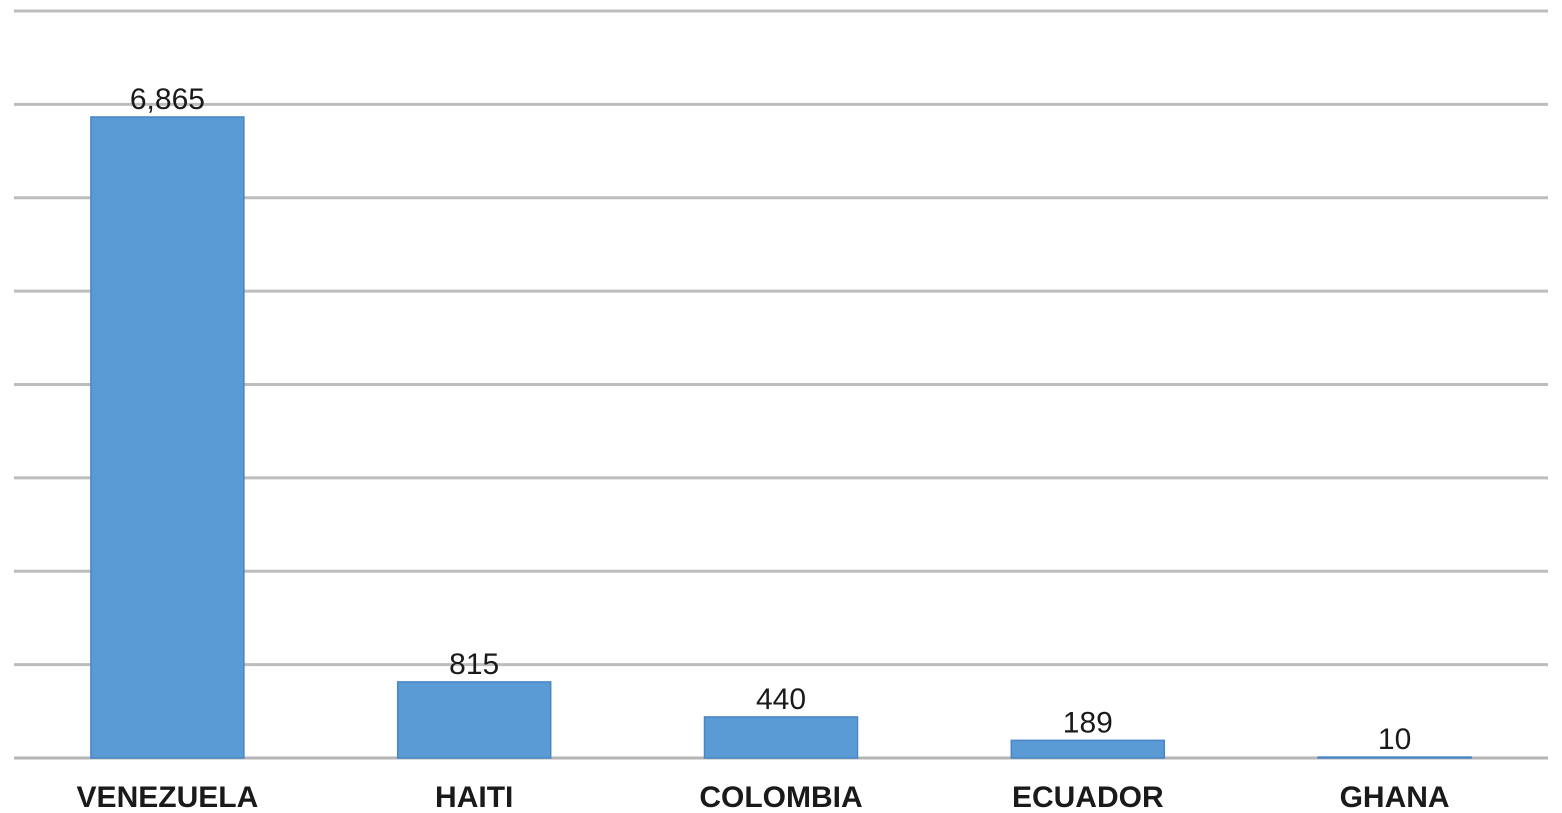 This screenshot has height=813, width=1562. Describe the element at coordinates (167, 437) in the screenshot. I see `bar-venezuela` at that location.